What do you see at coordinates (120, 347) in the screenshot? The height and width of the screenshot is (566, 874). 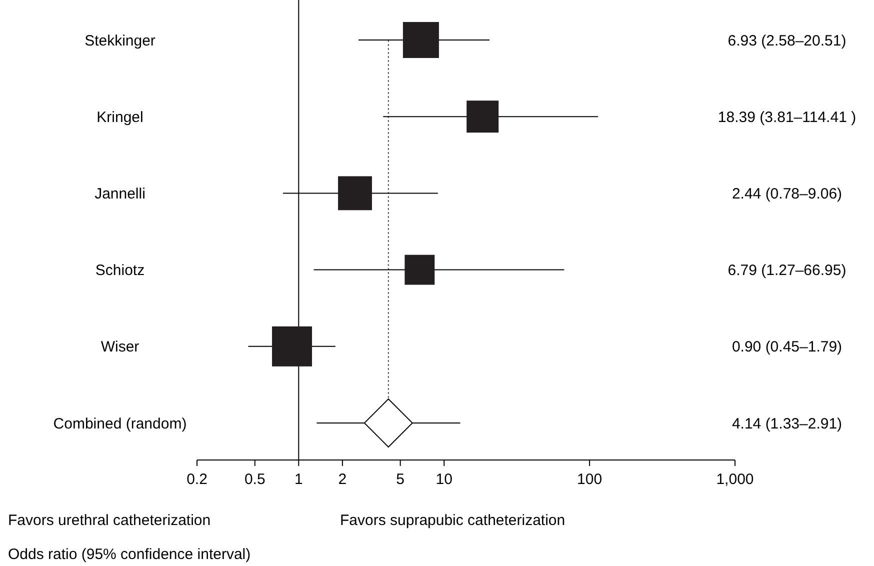 I see `y-tick-label: Wiser` at bounding box center [120, 347].